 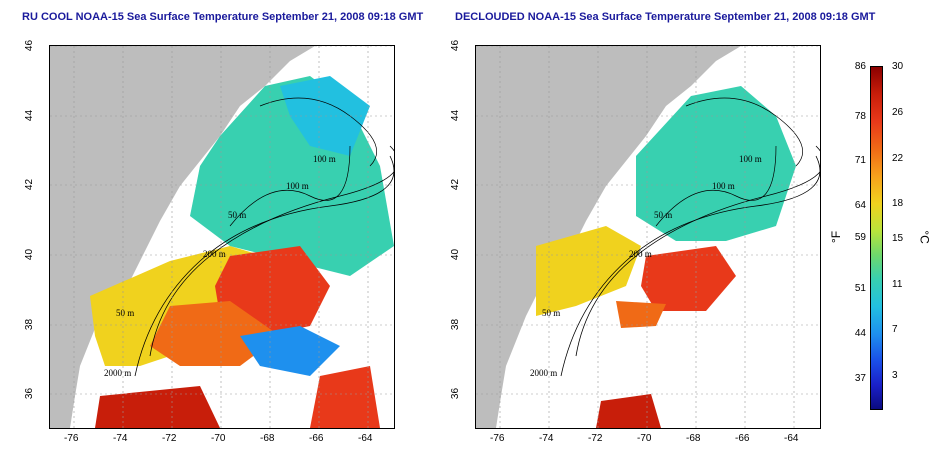 What do you see at coordinates (215, 333) in the screenshot?
I see `sst-orange-south` at bounding box center [215, 333].